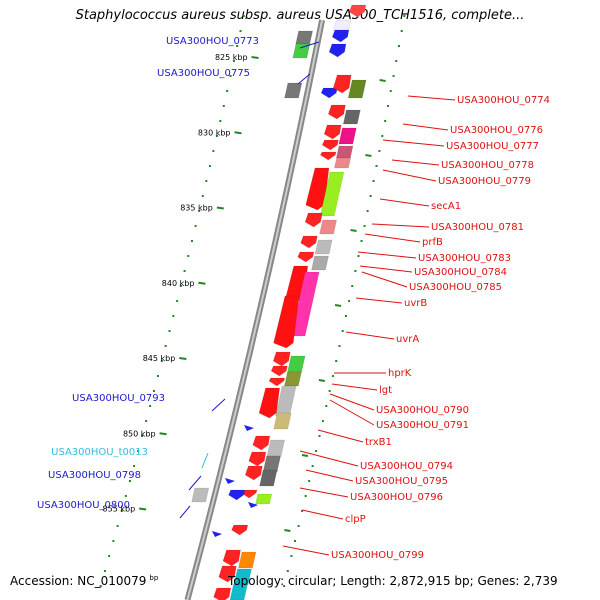 The width and height of the screenshot is (600, 600). I want to click on gene-label-right: USA300HOU_0777, so click(492, 146).